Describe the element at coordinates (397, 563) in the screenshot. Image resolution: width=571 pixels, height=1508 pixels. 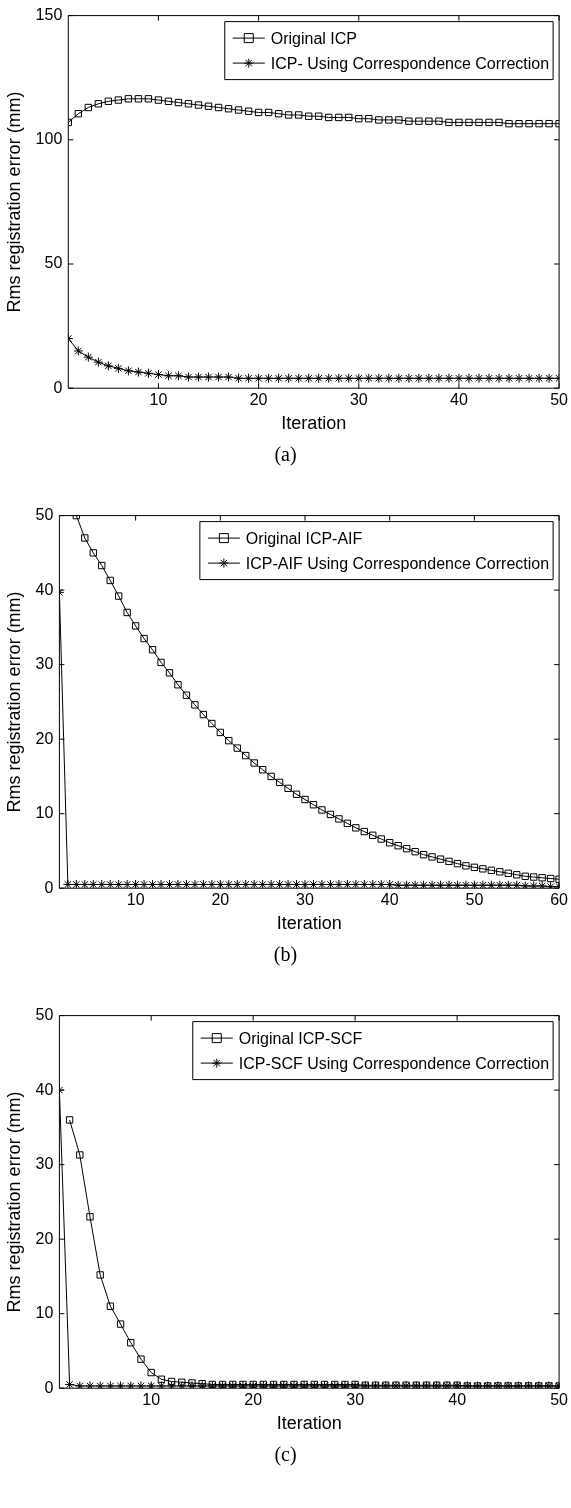
I see `legend-label: ICP-AIF Using Correspondence Correction` at that location.